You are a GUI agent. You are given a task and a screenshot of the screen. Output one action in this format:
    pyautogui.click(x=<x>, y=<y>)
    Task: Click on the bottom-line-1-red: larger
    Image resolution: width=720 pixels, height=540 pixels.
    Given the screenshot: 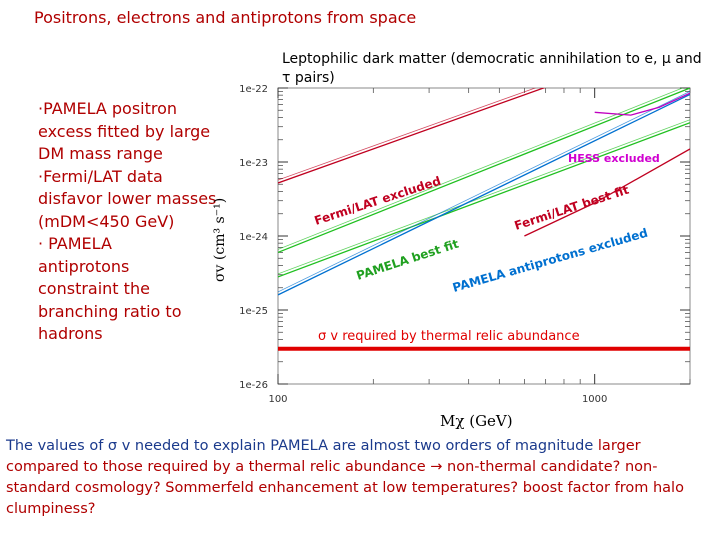 What is the action you would take?
    pyautogui.click(x=617, y=446)
    